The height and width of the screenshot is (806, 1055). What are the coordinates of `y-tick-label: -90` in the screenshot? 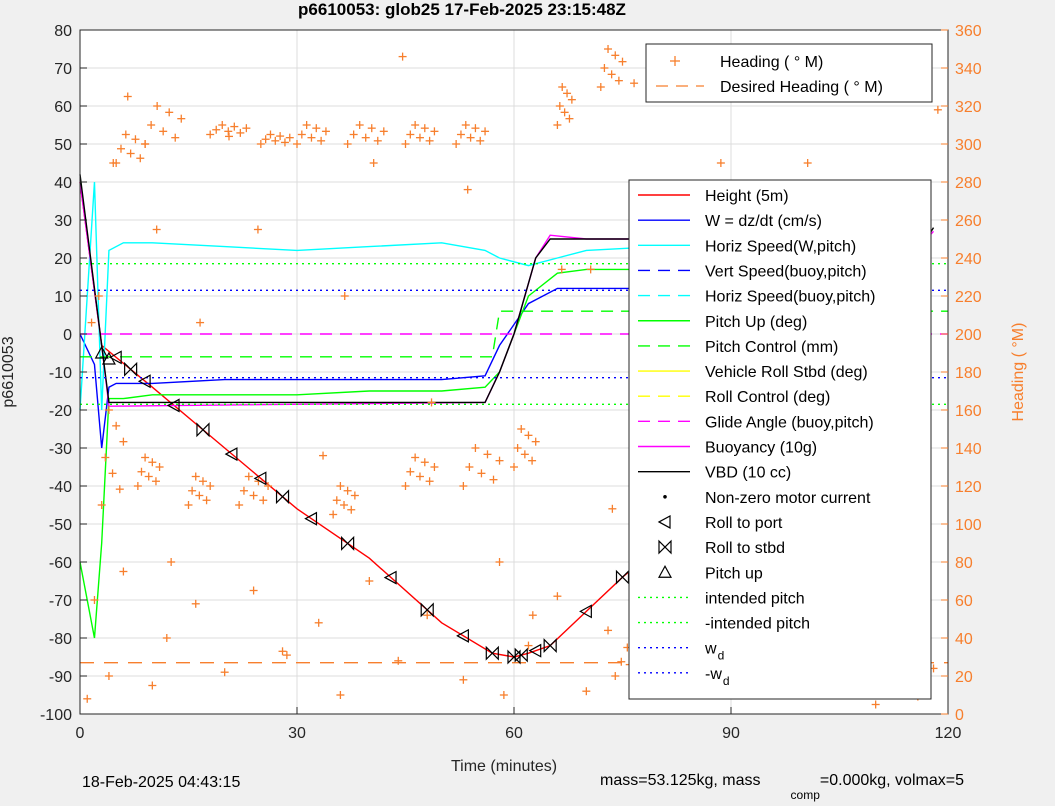 It's located at (60, 677).